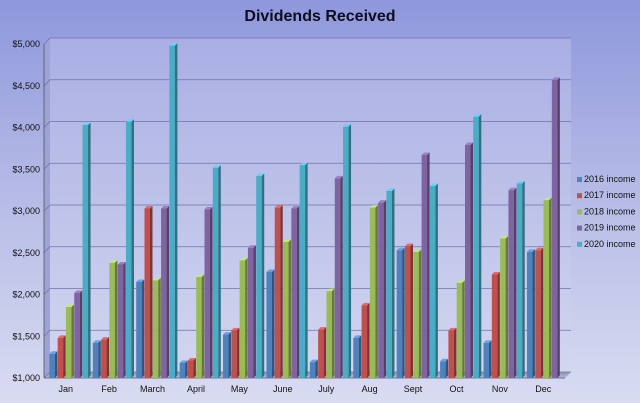 The image size is (640, 403). What do you see at coordinates (26, 86) in the screenshot?
I see `y-tick-label: $4,500` at bounding box center [26, 86].